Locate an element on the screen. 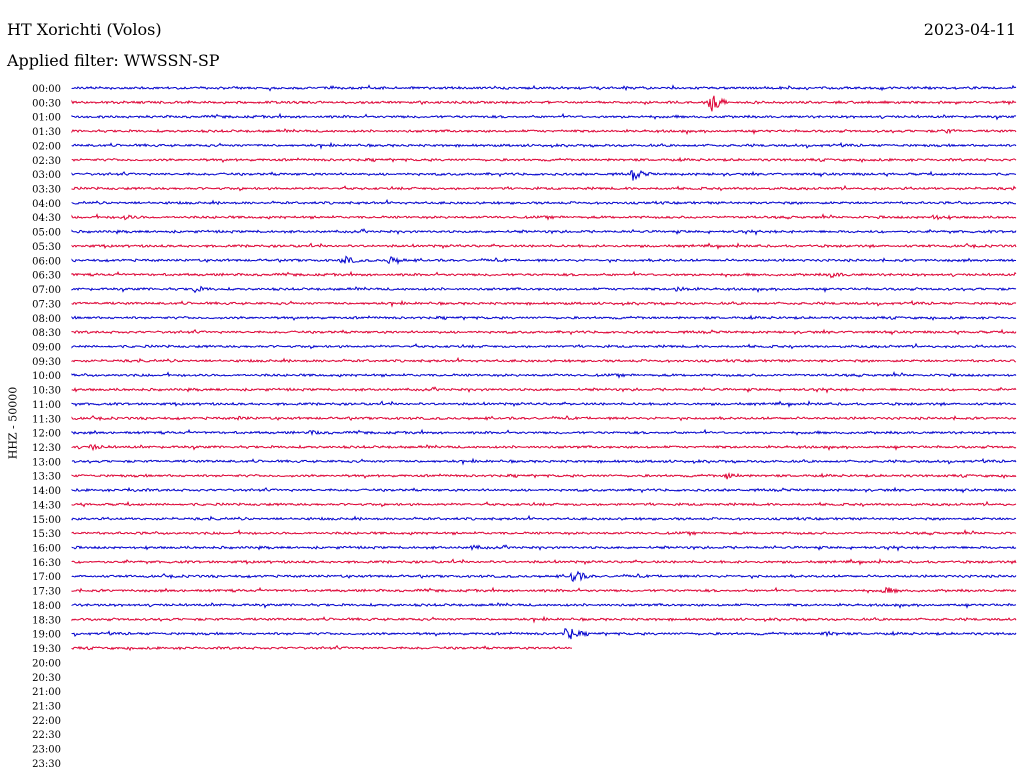  line-time-label: 16:30 is located at coordinates (46, 563).